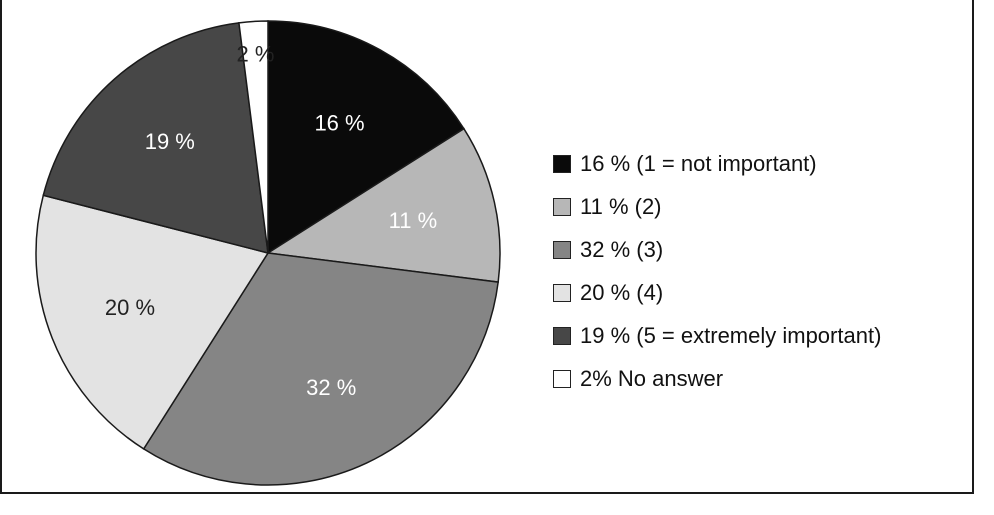 This screenshot has width=994, height=515. I want to click on slice-label-1: 16 %, so click(339, 122).